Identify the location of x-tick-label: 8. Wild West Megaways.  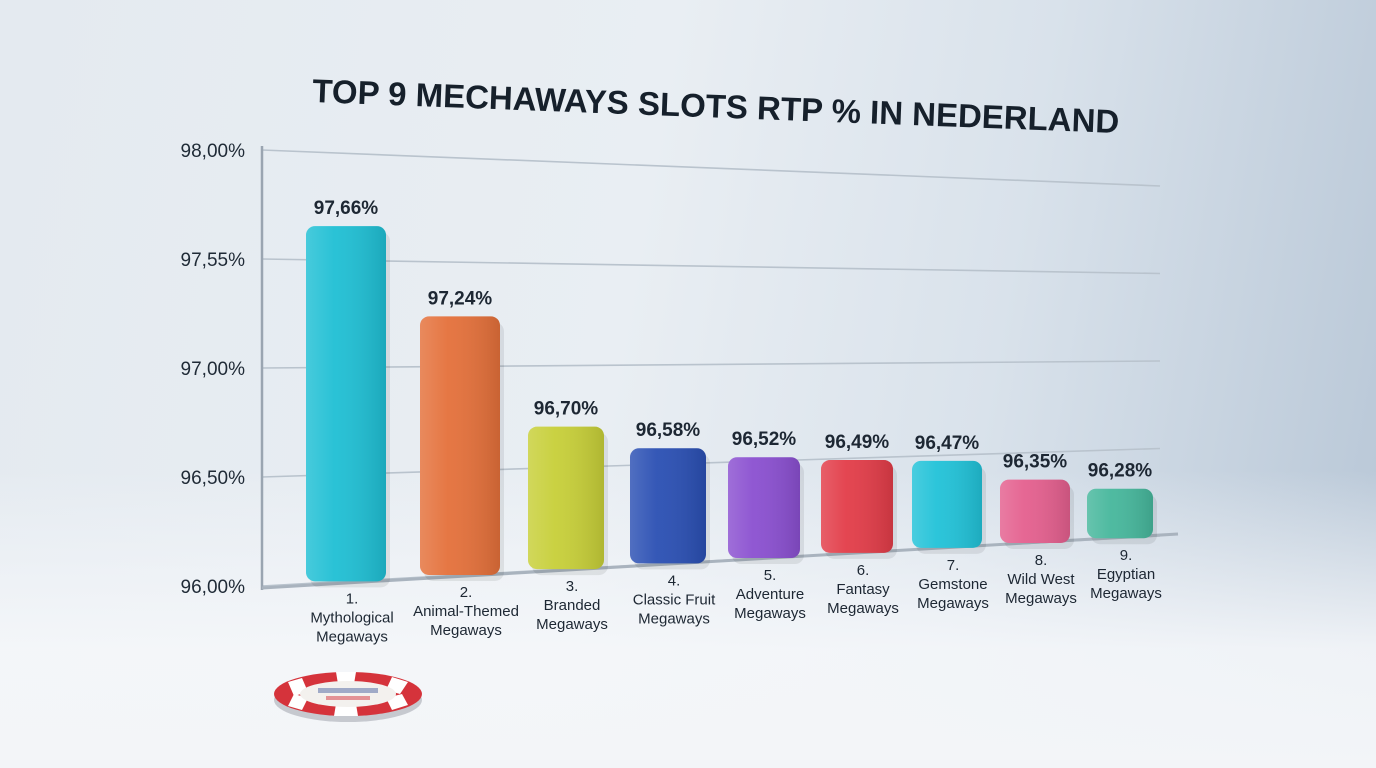
(1041, 579).